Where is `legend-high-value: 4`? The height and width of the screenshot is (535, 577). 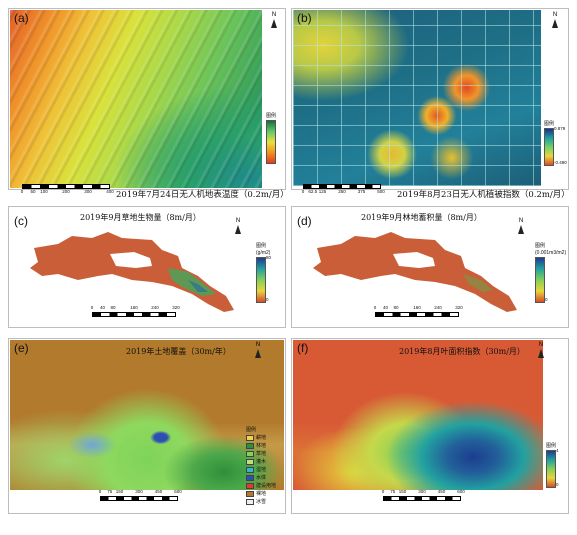
legend-high-value: 4 is located at coordinates (557, 450).